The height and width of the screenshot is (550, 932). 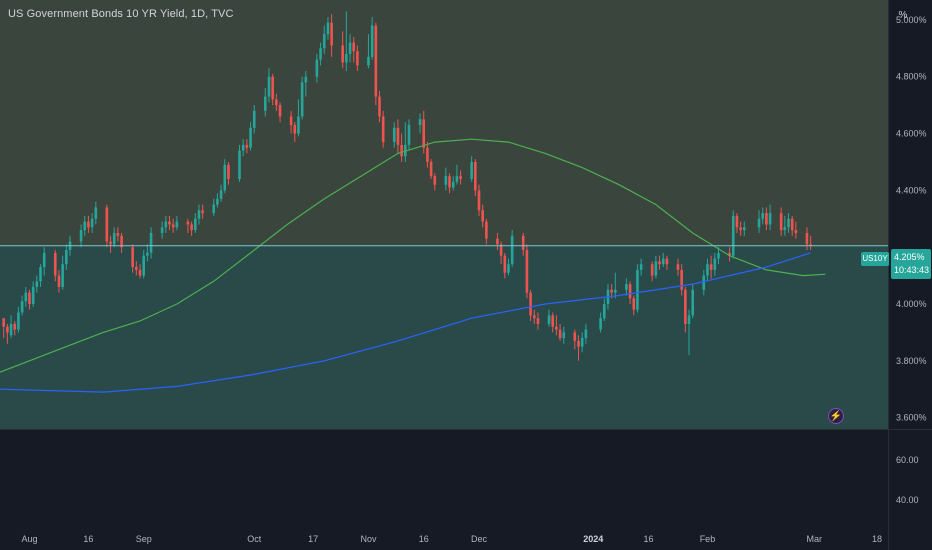 I want to click on time-axis: Aug 16 Sep Oct 17 Nov 16 Dec 2024 16 Feb Mar 18, so click(x=451, y=539).